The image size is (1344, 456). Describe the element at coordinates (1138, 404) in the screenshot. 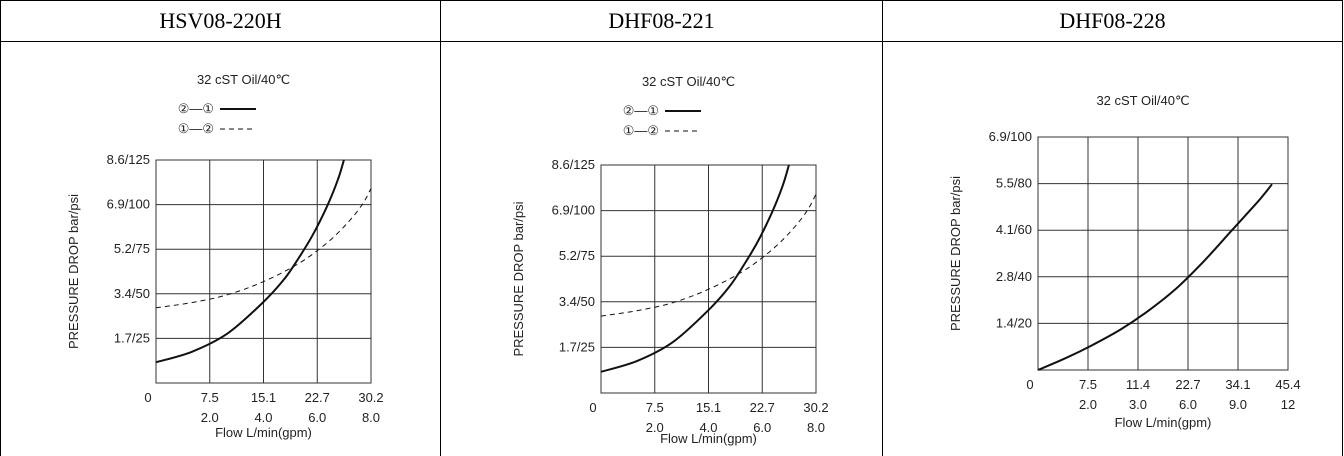

I see `x-tick-label-gpm: 3.0` at that location.